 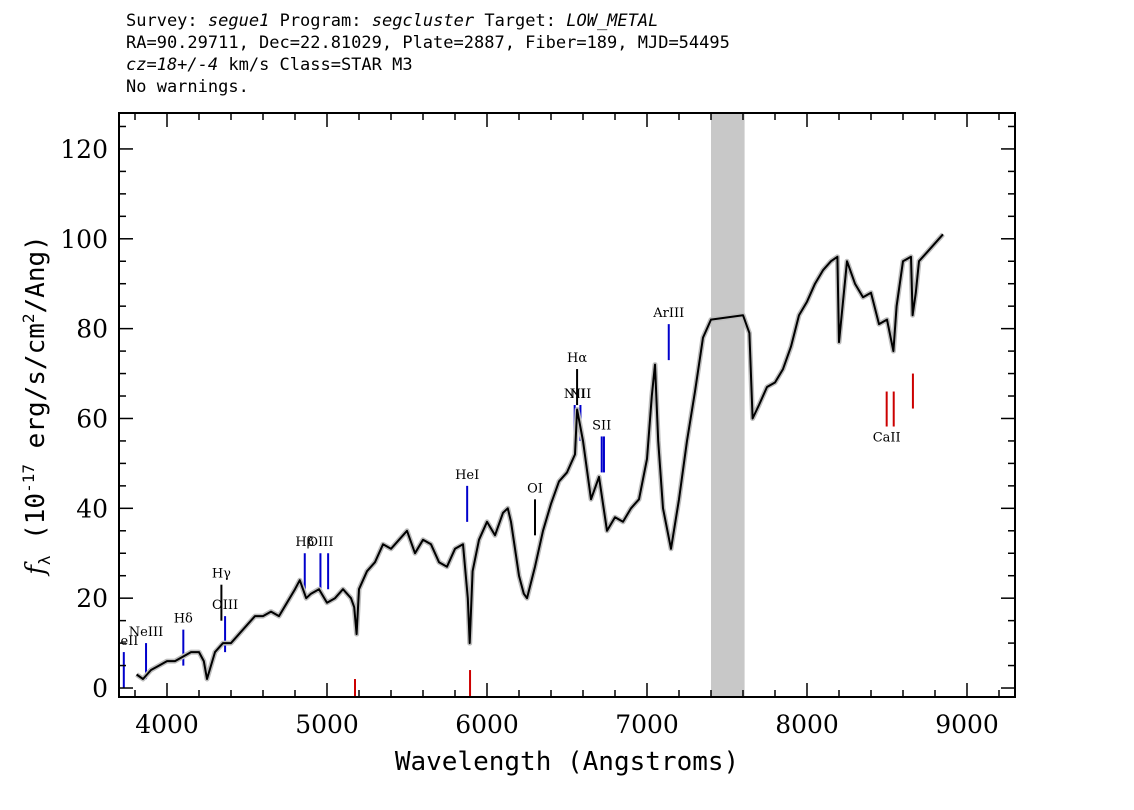 What do you see at coordinates (327, 724) in the screenshot?
I see `x-tick-label: 5000` at bounding box center [327, 724].